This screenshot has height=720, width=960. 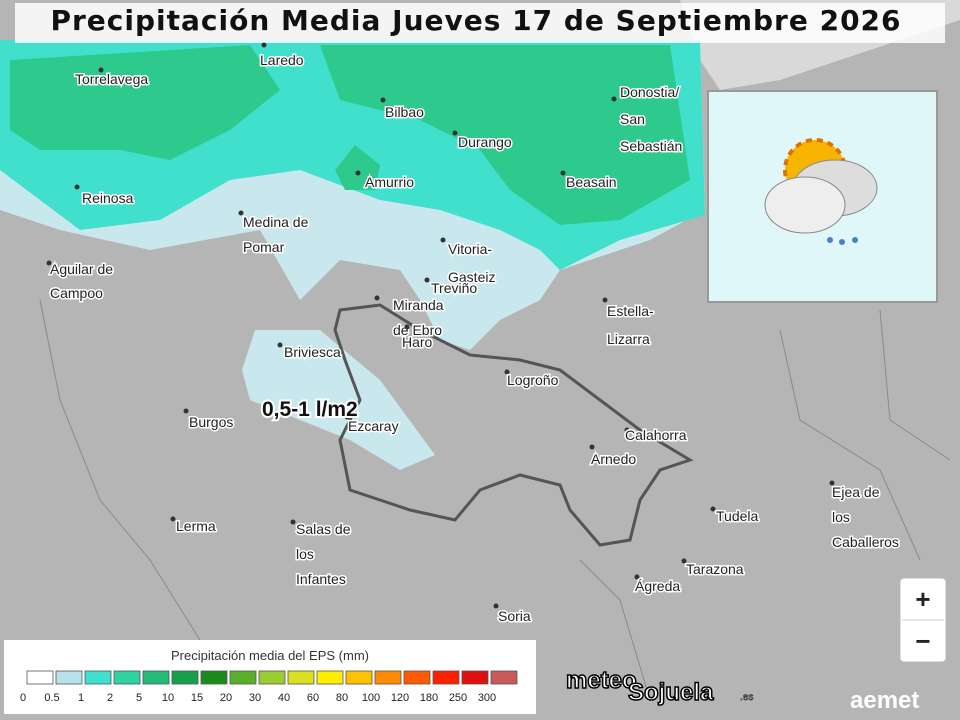 I want to click on city-label: Tudela, so click(x=737, y=516).